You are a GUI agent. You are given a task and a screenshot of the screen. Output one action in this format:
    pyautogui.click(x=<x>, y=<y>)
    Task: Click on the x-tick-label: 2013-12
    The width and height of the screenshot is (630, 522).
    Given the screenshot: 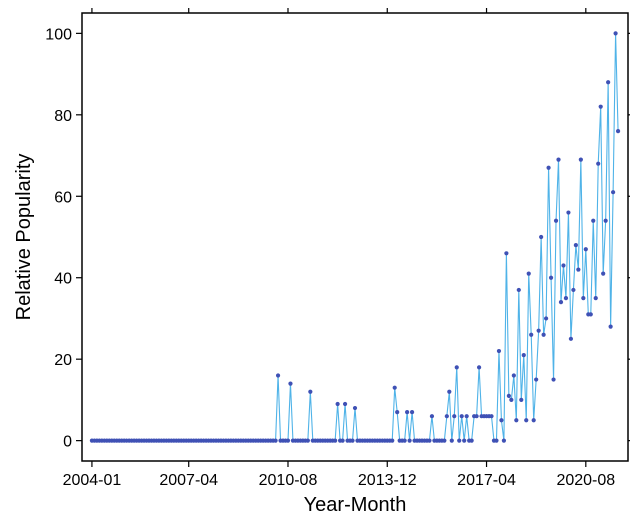 What is the action you would take?
    pyautogui.click(x=387, y=480)
    